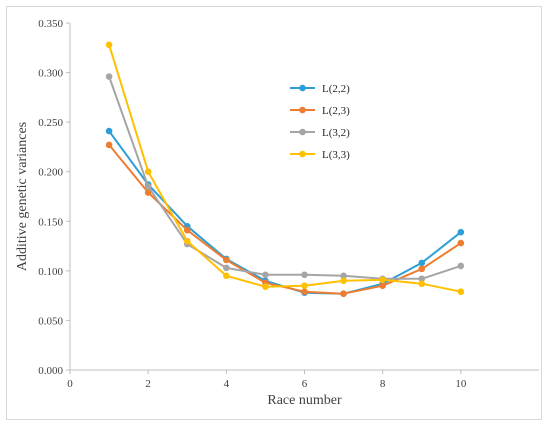 Image resolution: width=550 pixels, height=427 pixels. Describe the element at coordinates (336, 133) in the screenshot. I see `legend-label: L(3,2)` at that location.